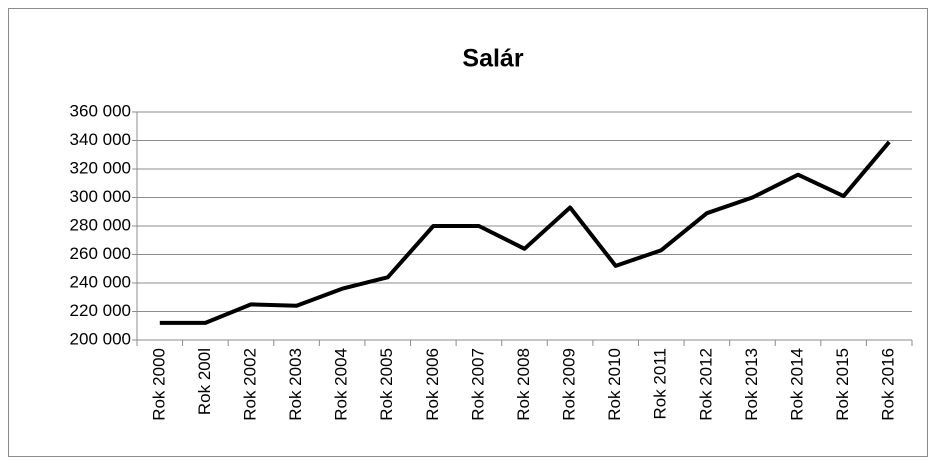 The width and height of the screenshot is (936, 465). I want to click on x-tick-label: Rok 2010, so click(614, 384).